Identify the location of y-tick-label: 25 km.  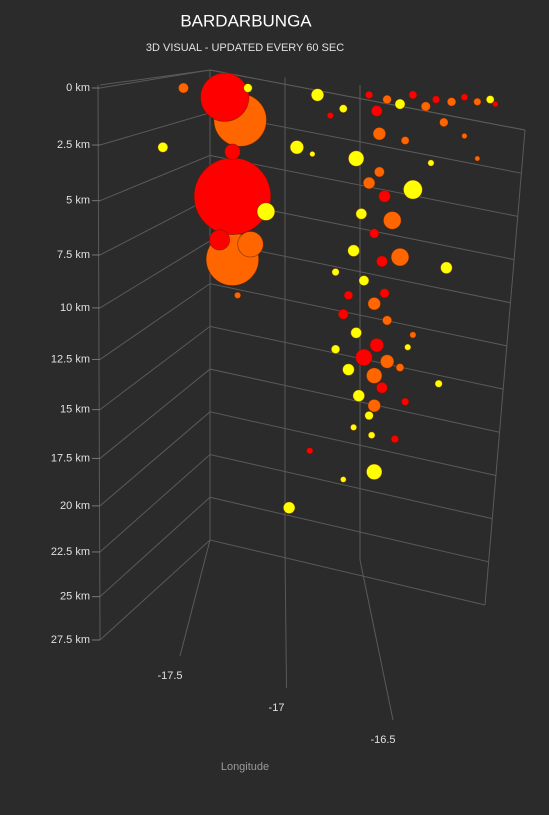
(75, 597).